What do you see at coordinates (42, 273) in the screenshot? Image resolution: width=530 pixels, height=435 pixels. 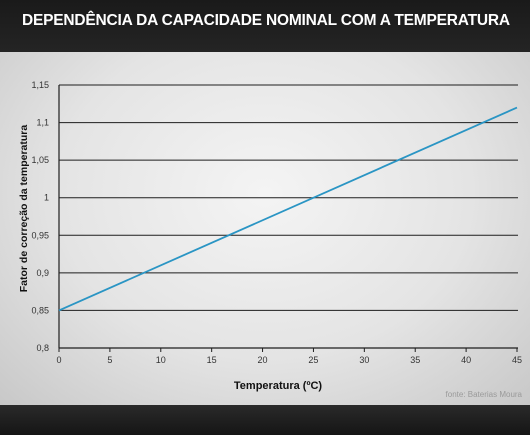 I see `y-tick-label: 0,9` at bounding box center [42, 273].